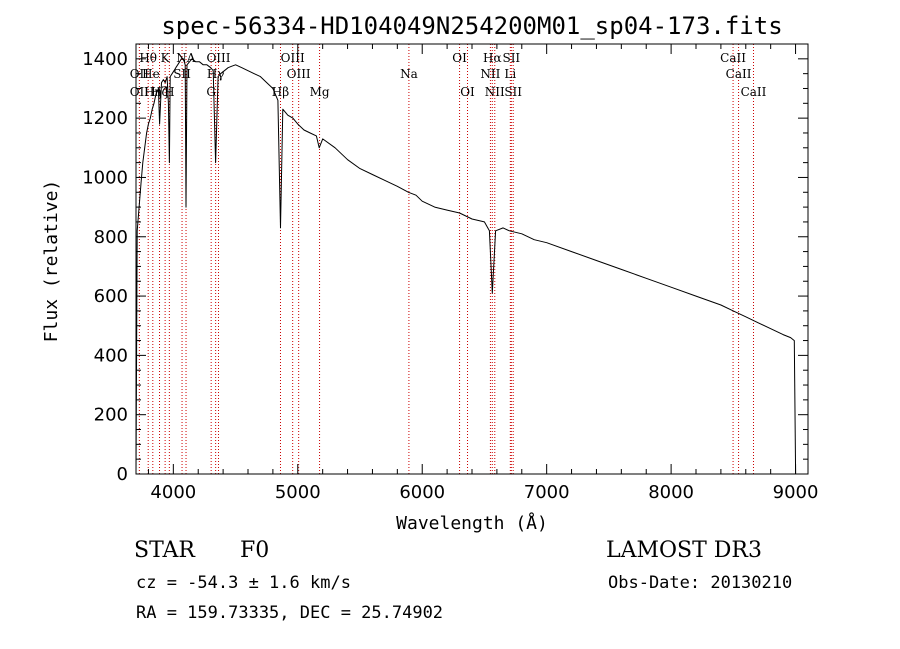 This screenshot has height=649, width=900. Describe the element at coordinates (186, 58) in the screenshot. I see `line-label: NA` at that location.